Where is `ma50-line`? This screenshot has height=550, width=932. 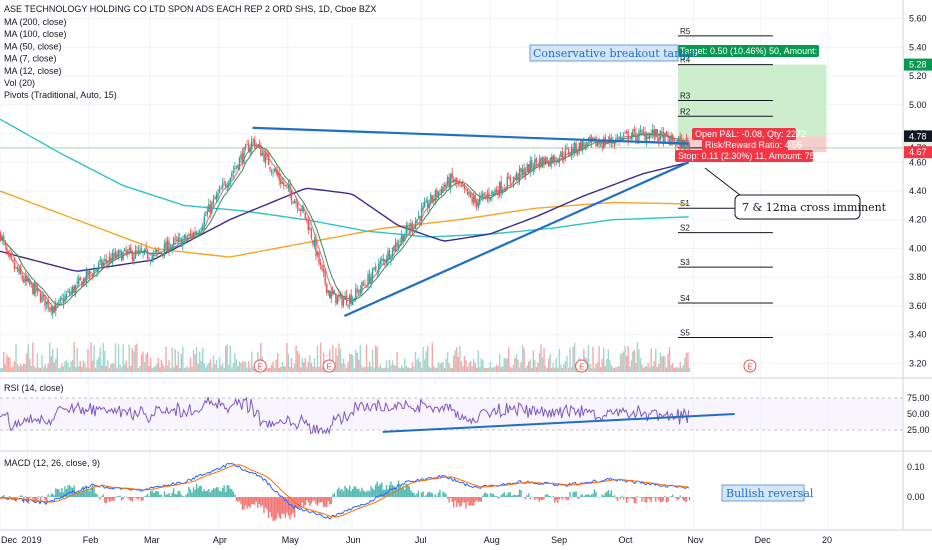
ma50-line is located at coordinates (344, 216).